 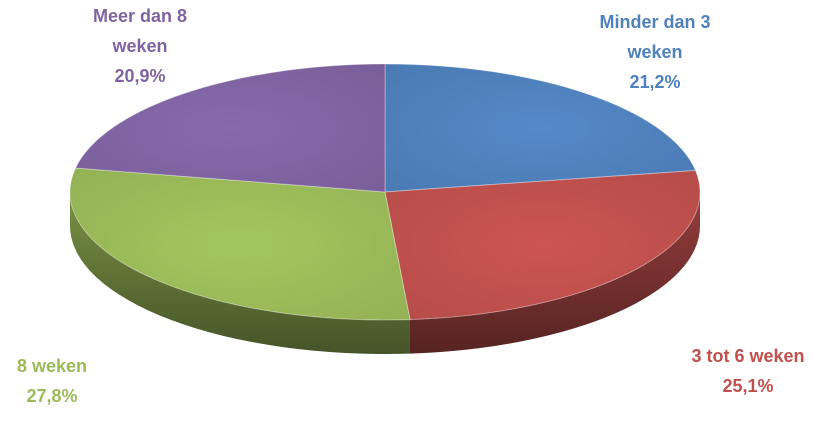 What do you see at coordinates (654, 22) in the screenshot?
I see `data-label-text: Minder dan 3` at bounding box center [654, 22].